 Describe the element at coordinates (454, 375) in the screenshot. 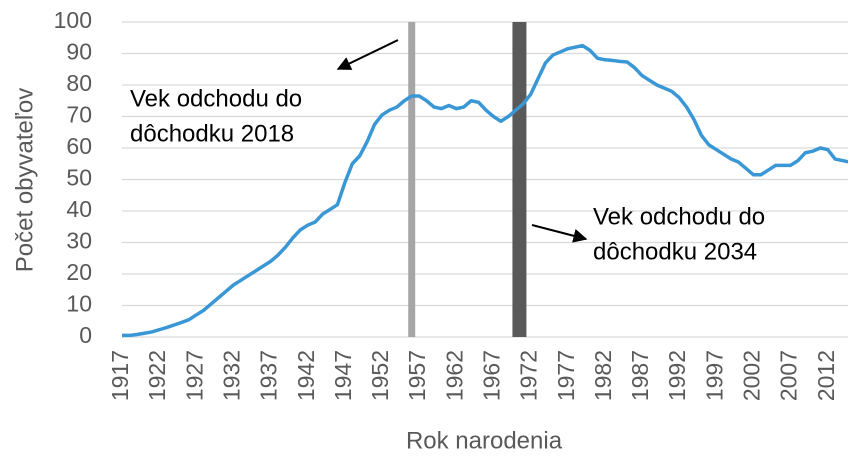

I see `x-tick-label: 1962` at that location.